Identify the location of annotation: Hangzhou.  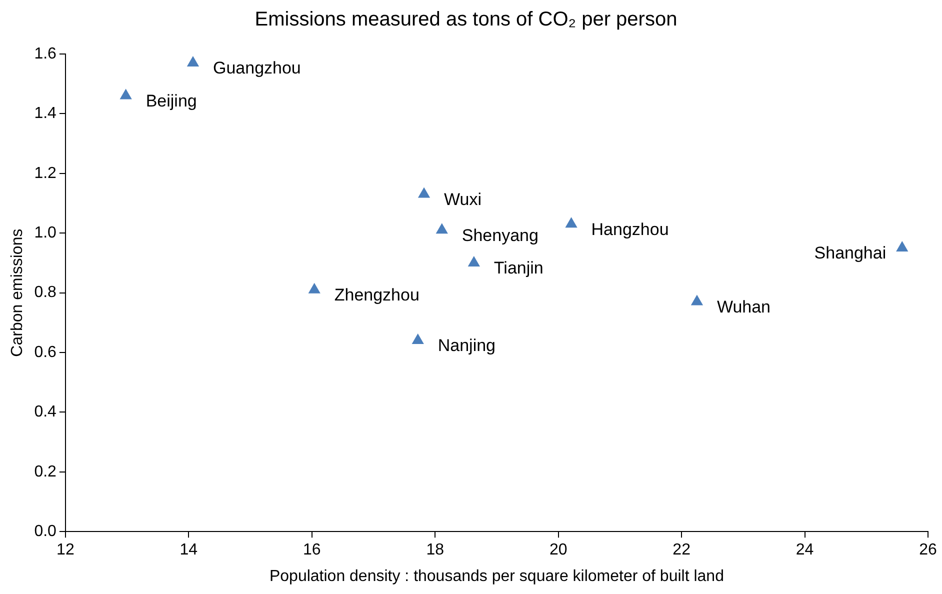
(630, 229).